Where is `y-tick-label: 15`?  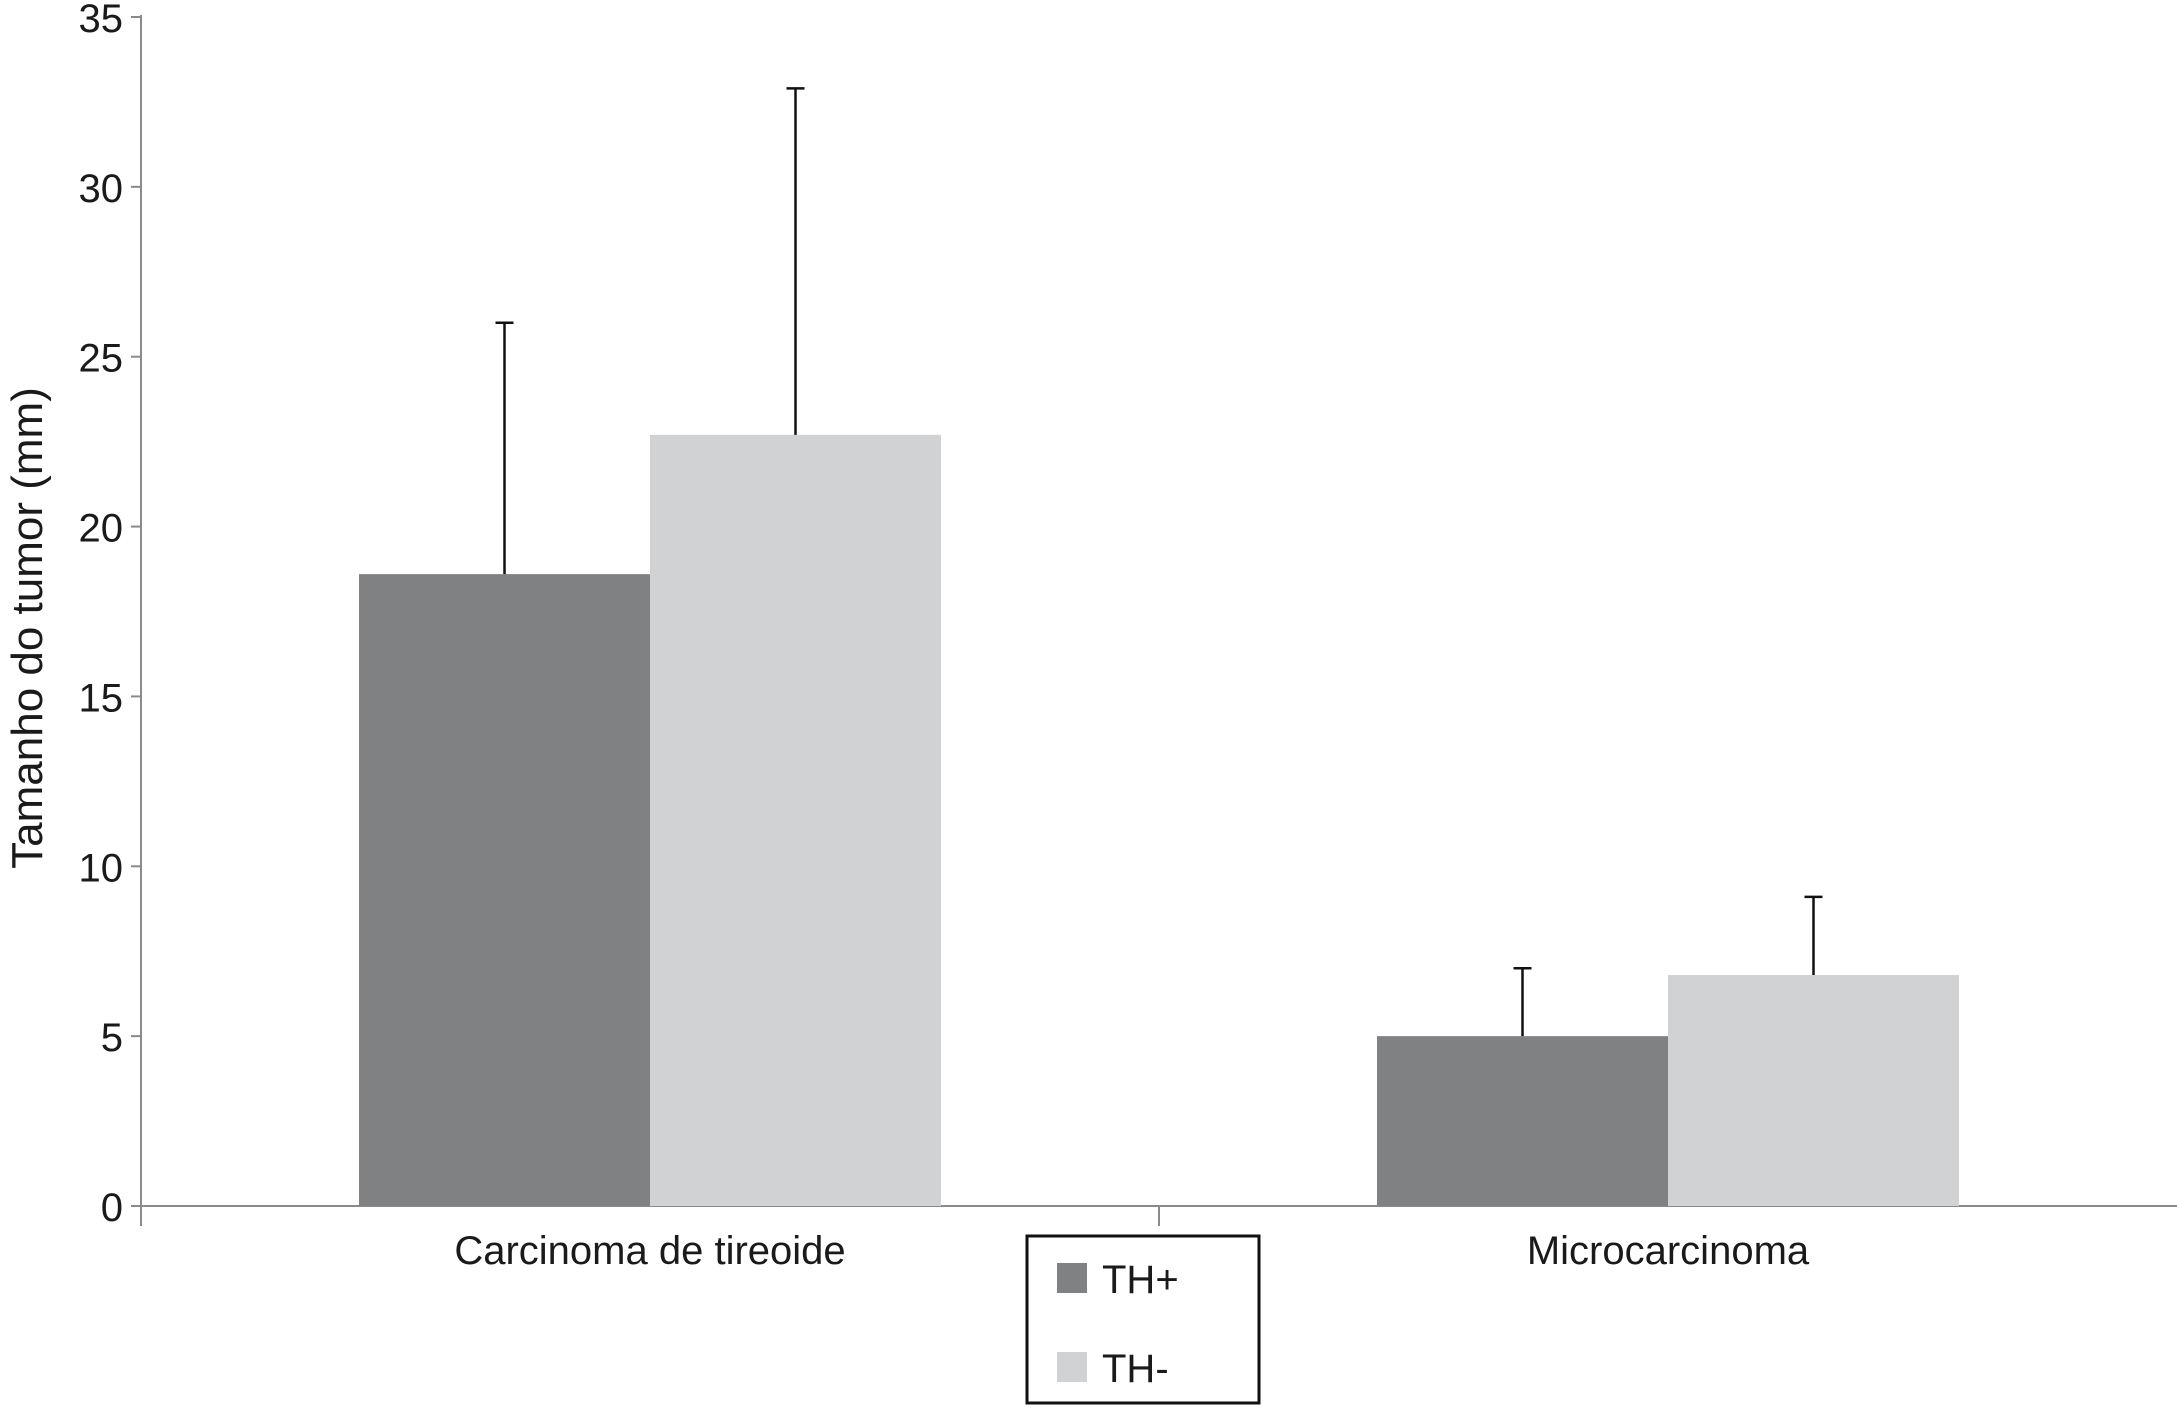
y-tick-label: 15 is located at coordinates (101, 698).